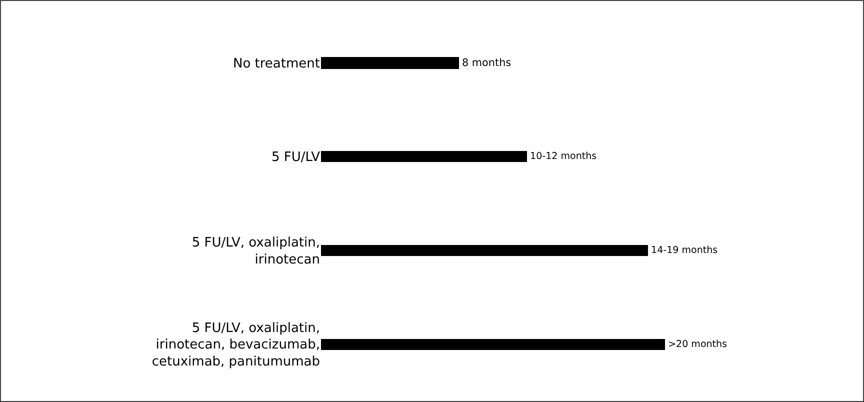  I want to click on data-label: 14-19 months, so click(684, 250).